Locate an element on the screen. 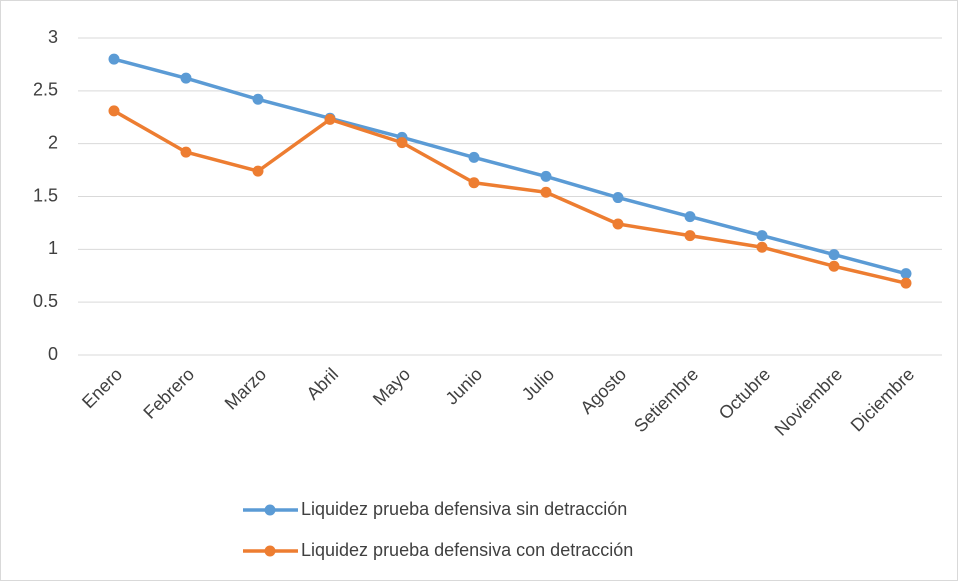  legend-label: Liquidez prueba defensiva con detracción is located at coordinates (467, 550).